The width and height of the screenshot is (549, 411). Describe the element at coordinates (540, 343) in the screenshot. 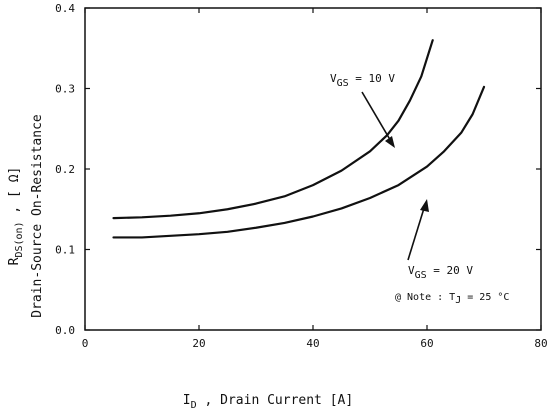

I see `x-tick-label: 80` at that location.